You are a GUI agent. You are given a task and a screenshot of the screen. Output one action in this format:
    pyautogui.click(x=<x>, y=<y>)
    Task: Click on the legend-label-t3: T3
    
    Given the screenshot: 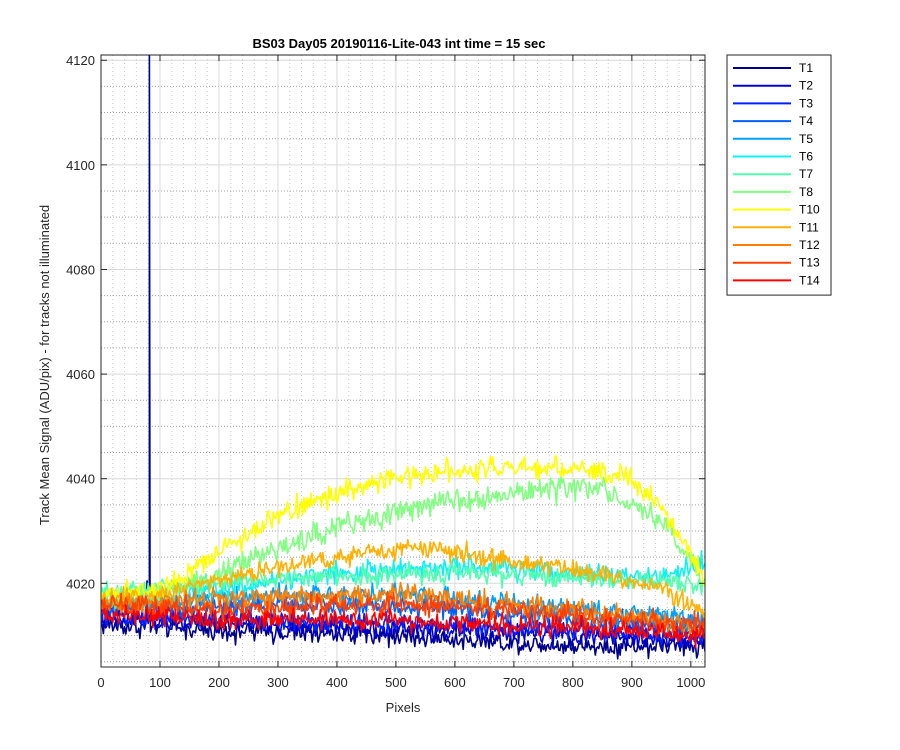 What is the action you would take?
    pyautogui.click(x=806, y=103)
    